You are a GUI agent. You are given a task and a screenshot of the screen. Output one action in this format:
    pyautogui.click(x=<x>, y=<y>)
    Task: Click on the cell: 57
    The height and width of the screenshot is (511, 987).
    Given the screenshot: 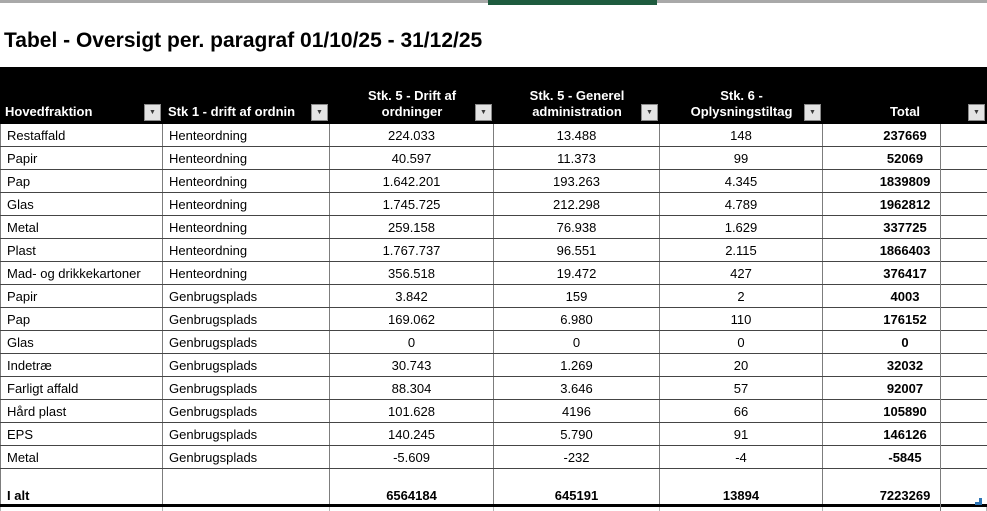 What is the action you would take?
    pyautogui.click(x=741, y=388)
    